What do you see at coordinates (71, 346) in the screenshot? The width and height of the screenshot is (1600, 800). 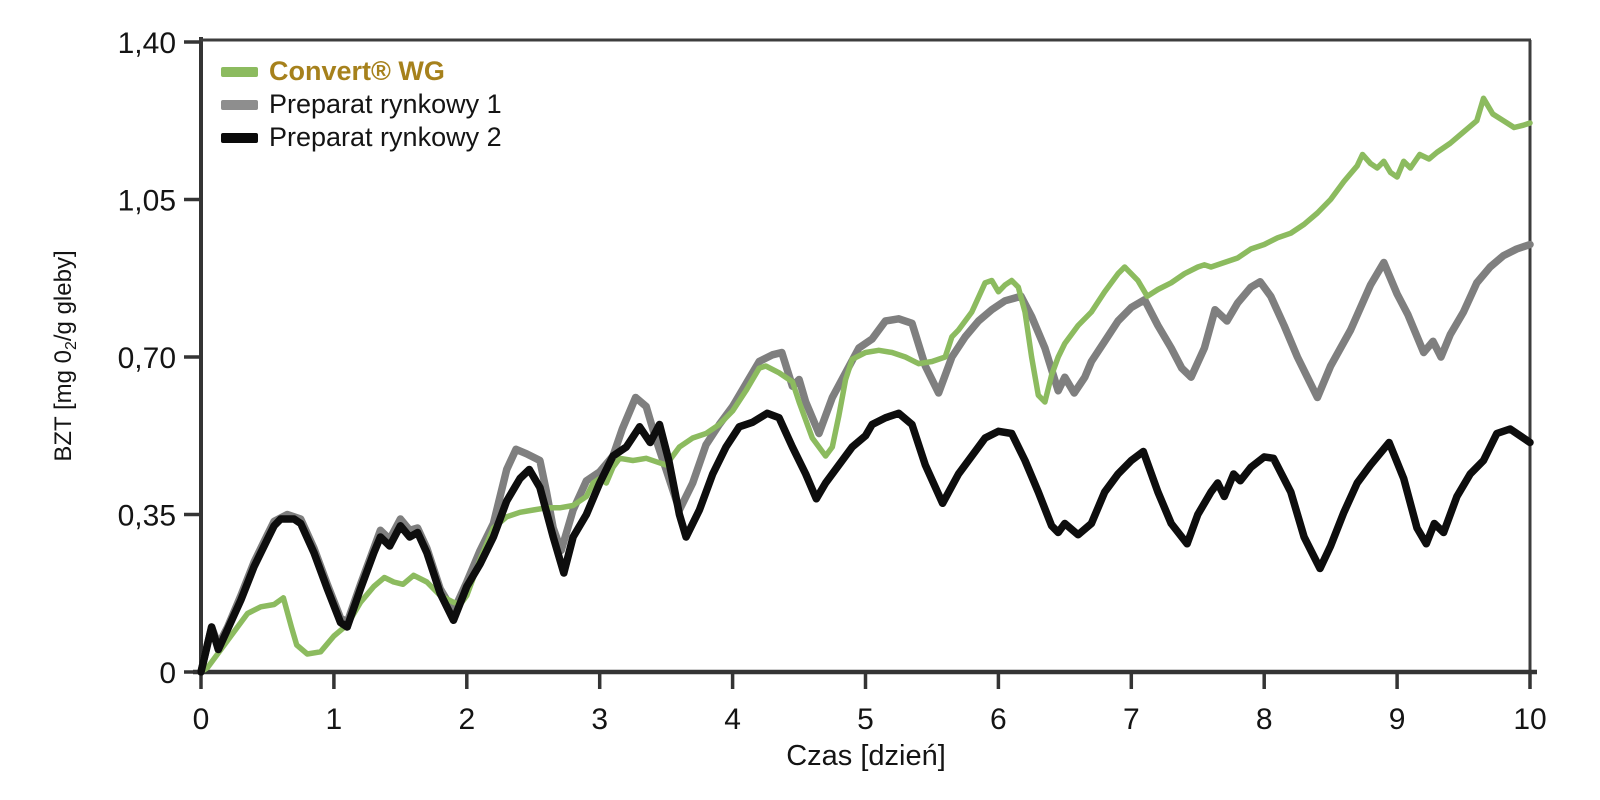 I see `y-axis-title-subscript: 2` at bounding box center [71, 346].